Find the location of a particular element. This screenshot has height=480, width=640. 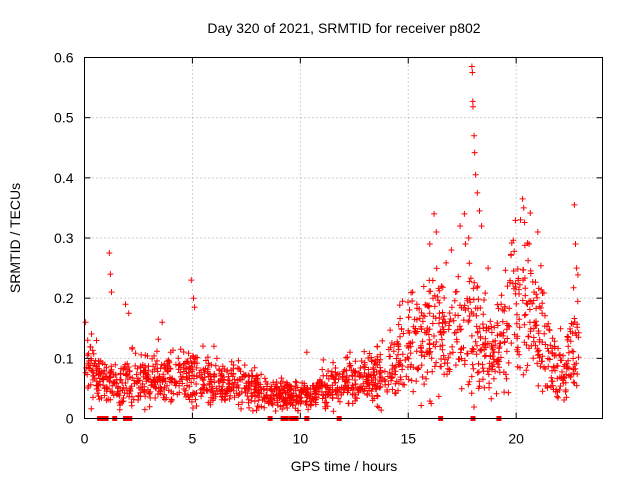

x-tick-label: 20 is located at coordinates (516, 439).